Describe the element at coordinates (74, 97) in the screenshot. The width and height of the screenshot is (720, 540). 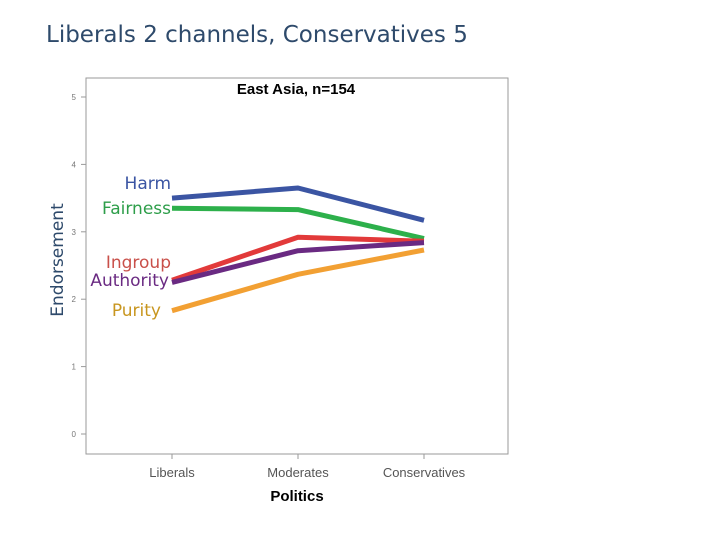
I see `y-tick-label: 5` at that location.